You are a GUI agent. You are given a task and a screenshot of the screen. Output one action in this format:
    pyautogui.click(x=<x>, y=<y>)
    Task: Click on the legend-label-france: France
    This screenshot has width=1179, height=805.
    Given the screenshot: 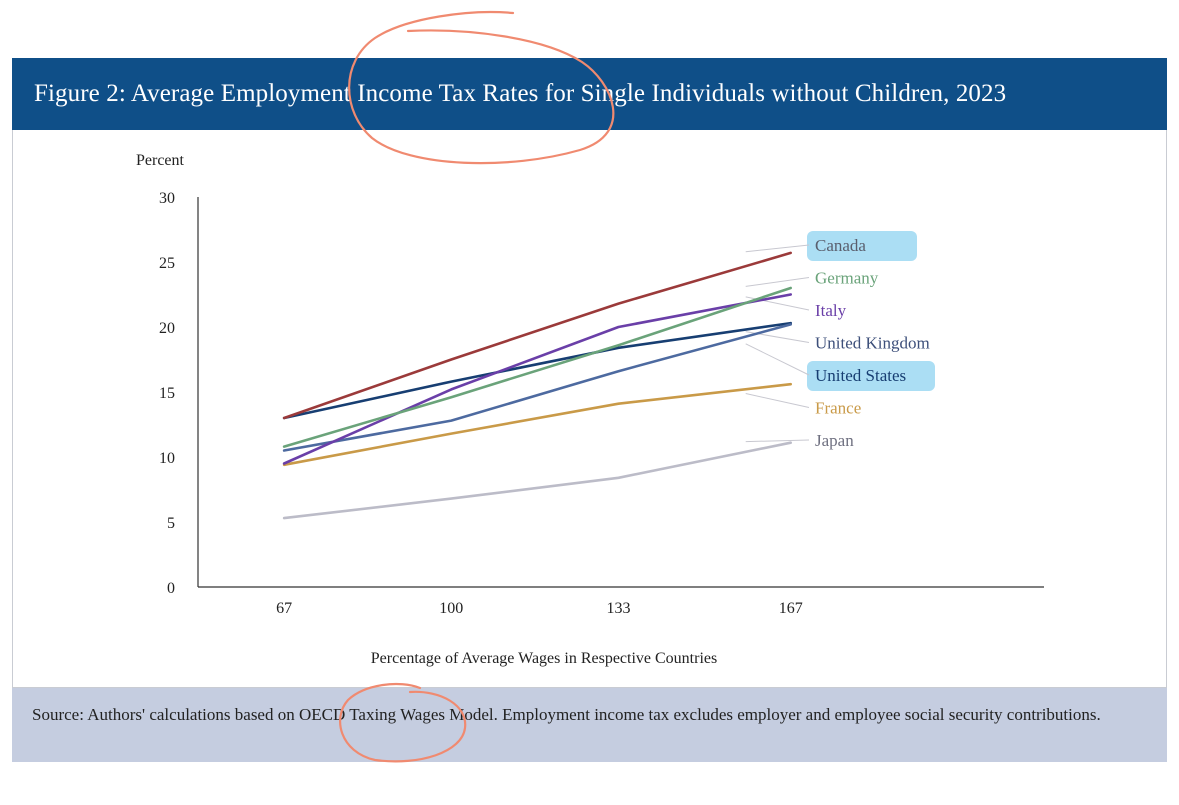 What is the action you would take?
    pyautogui.click(x=838, y=408)
    